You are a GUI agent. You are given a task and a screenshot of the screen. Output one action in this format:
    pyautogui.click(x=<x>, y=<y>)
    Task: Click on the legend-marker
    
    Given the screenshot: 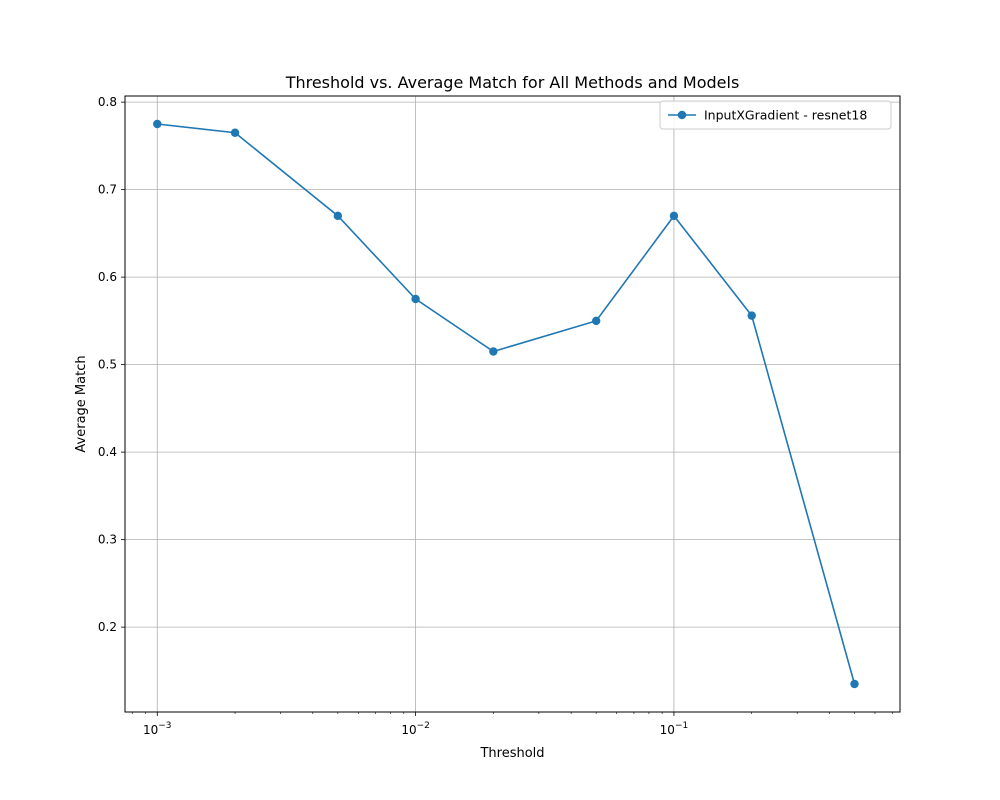 What is the action you would take?
    pyautogui.click(x=682, y=115)
    